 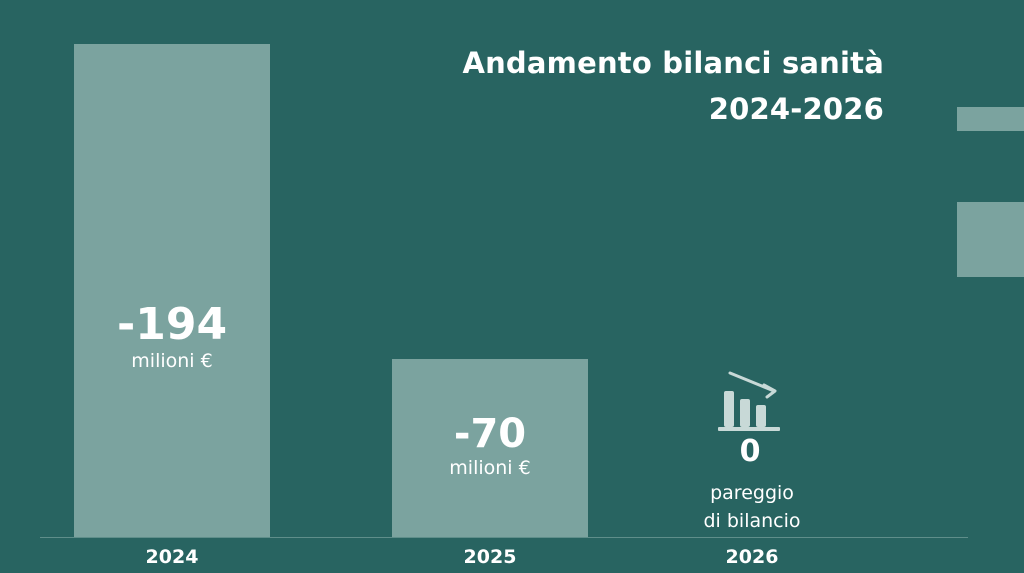 I want to click on value-label-2026: 0, so click(x=750, y=451).